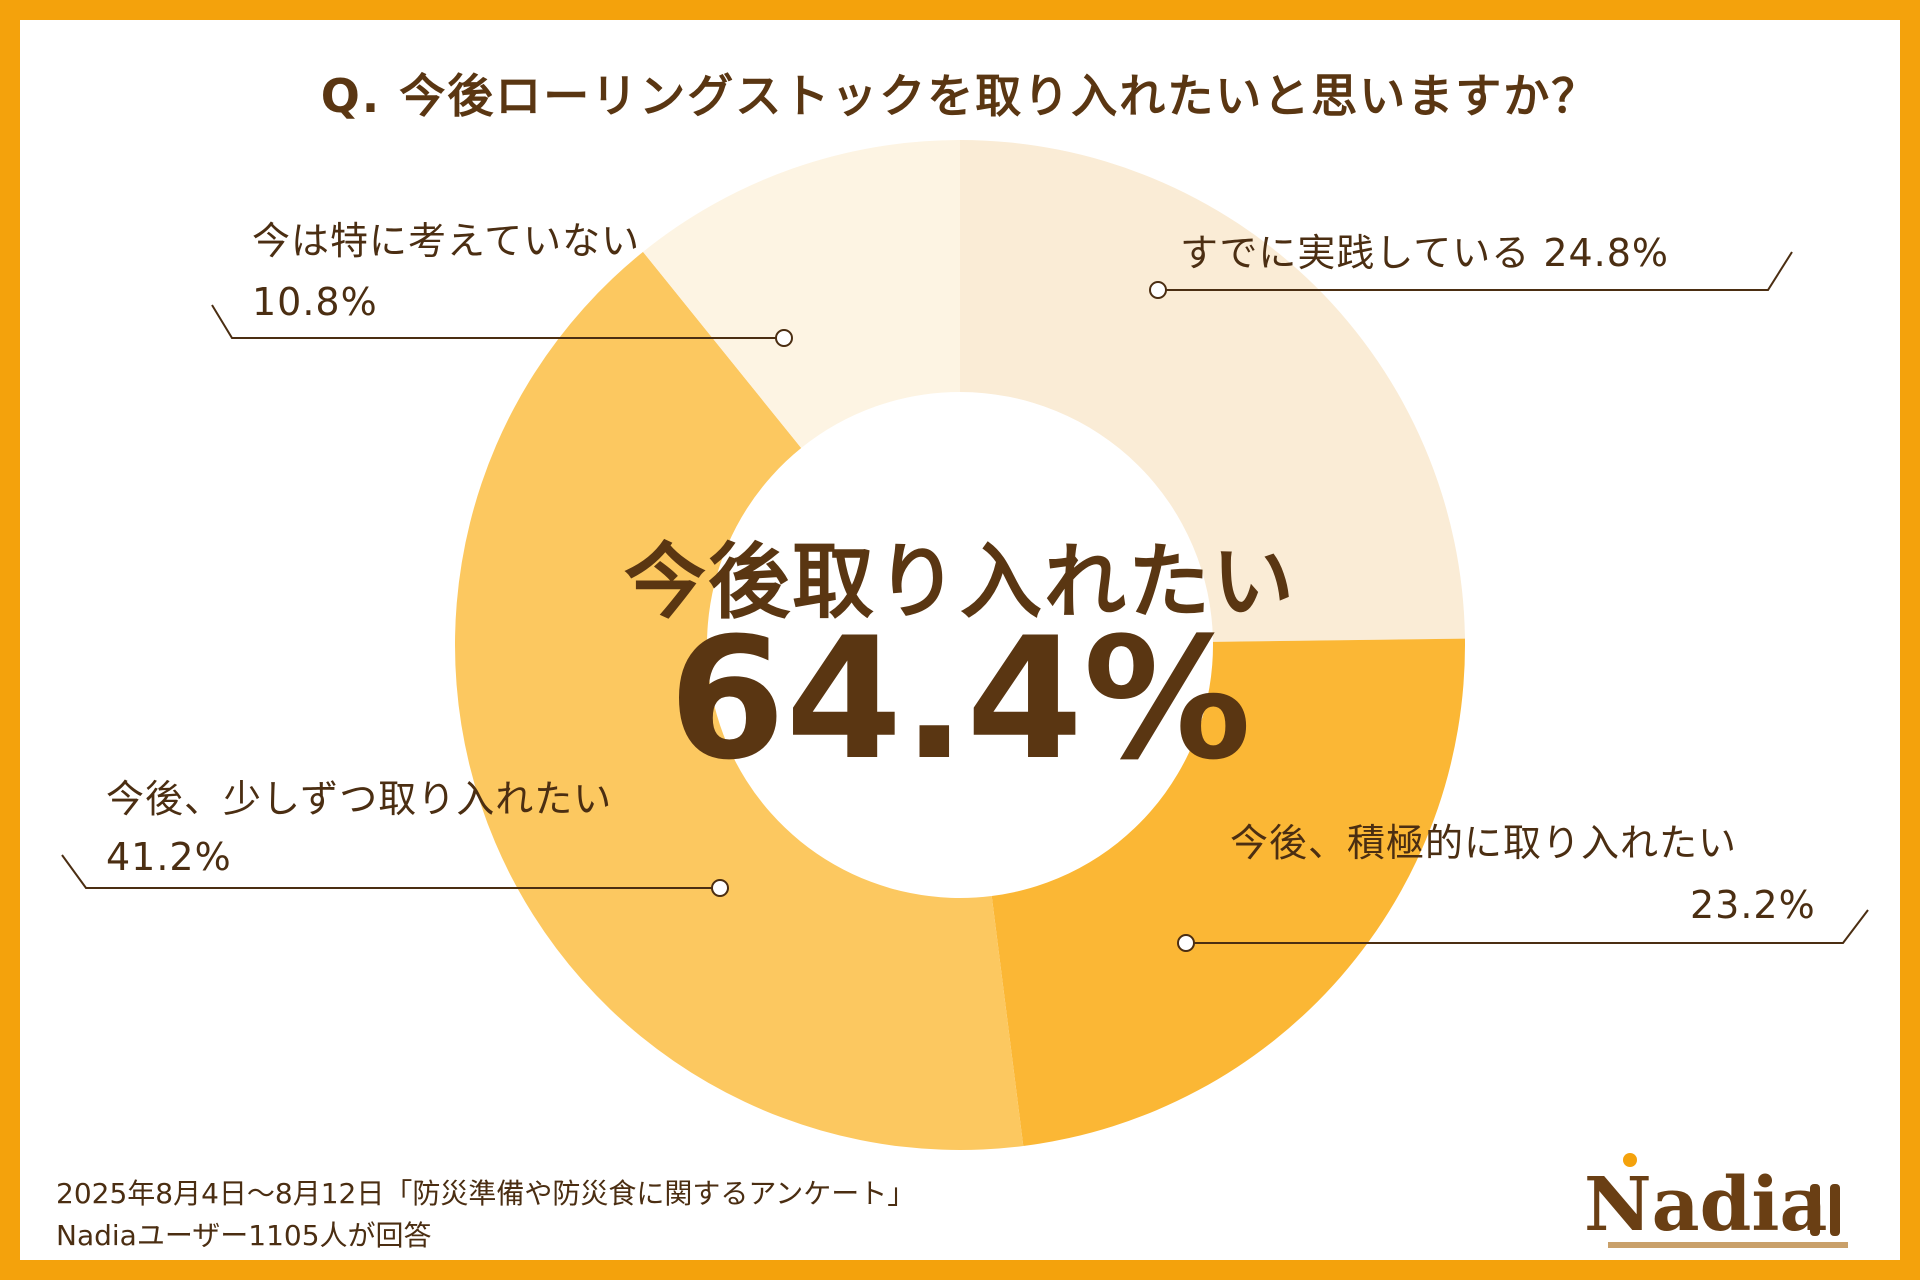  What do you see at coordinates (960, 96) in the screenshot?
I see `chart-title: Q. 今後ローリングストックを取り入れたいと思いますか？` at bounding box center [960, 96].